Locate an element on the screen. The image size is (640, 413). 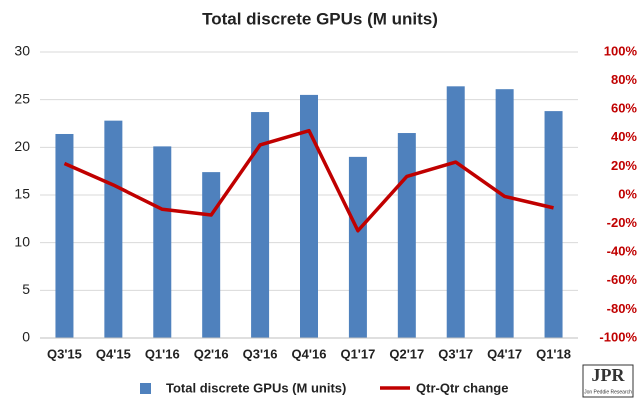
y2-tick-label: -60% is located at coordinates (622, 279).